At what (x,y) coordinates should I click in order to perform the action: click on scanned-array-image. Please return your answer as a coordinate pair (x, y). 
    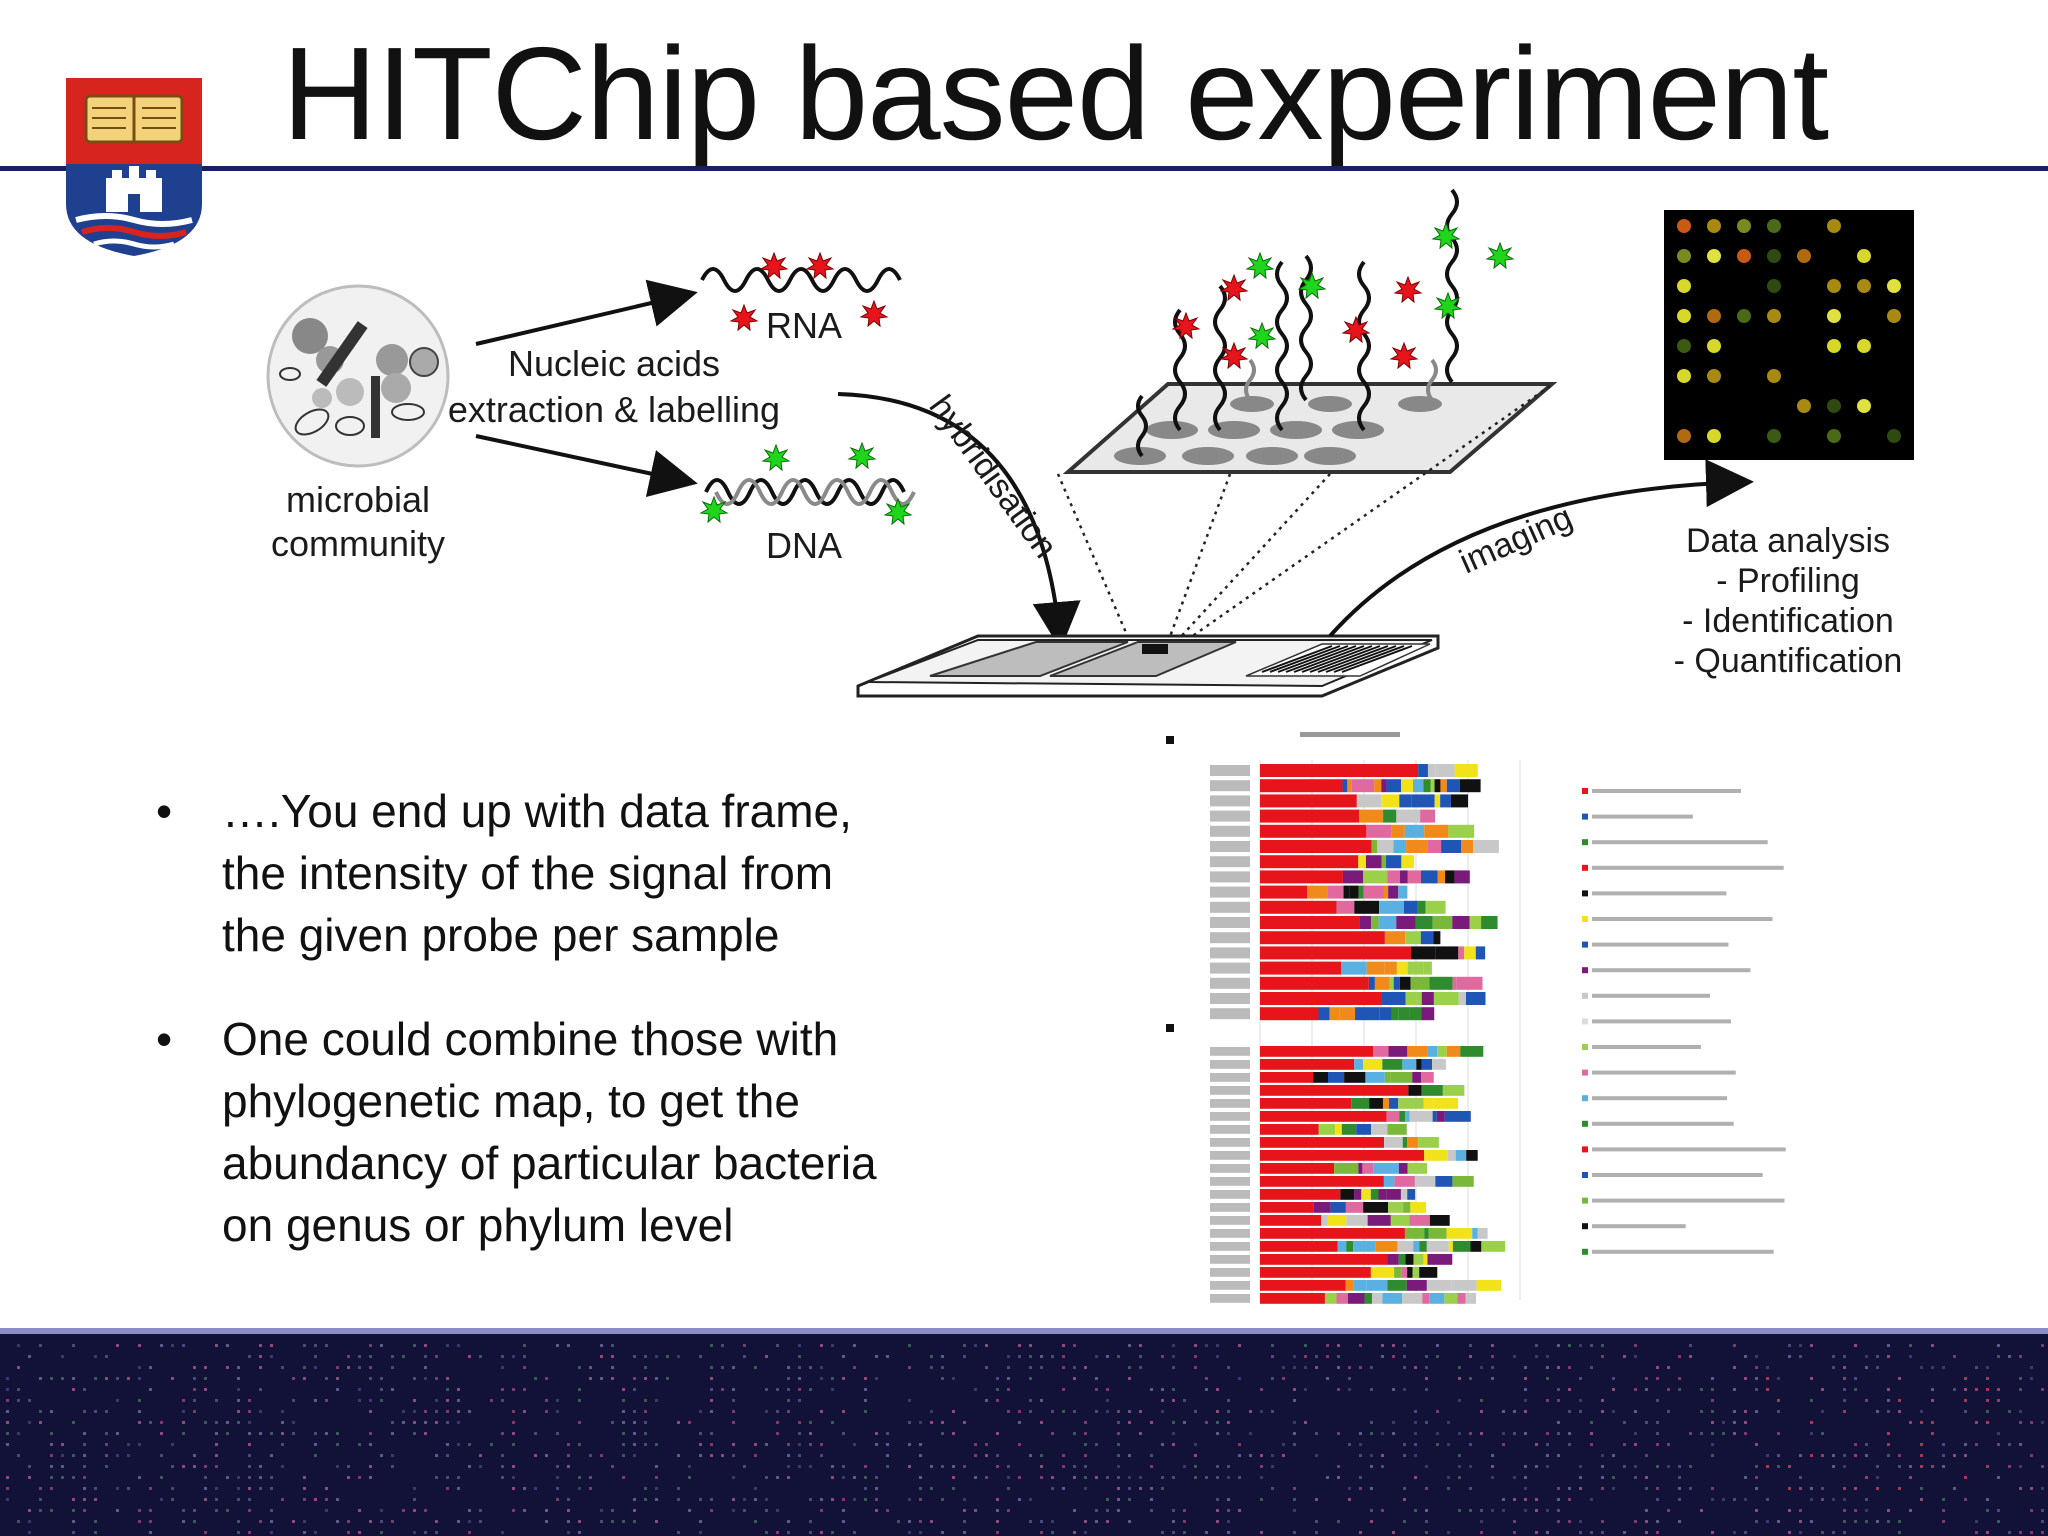
    Looking at the image, I should click on (1789, 335).